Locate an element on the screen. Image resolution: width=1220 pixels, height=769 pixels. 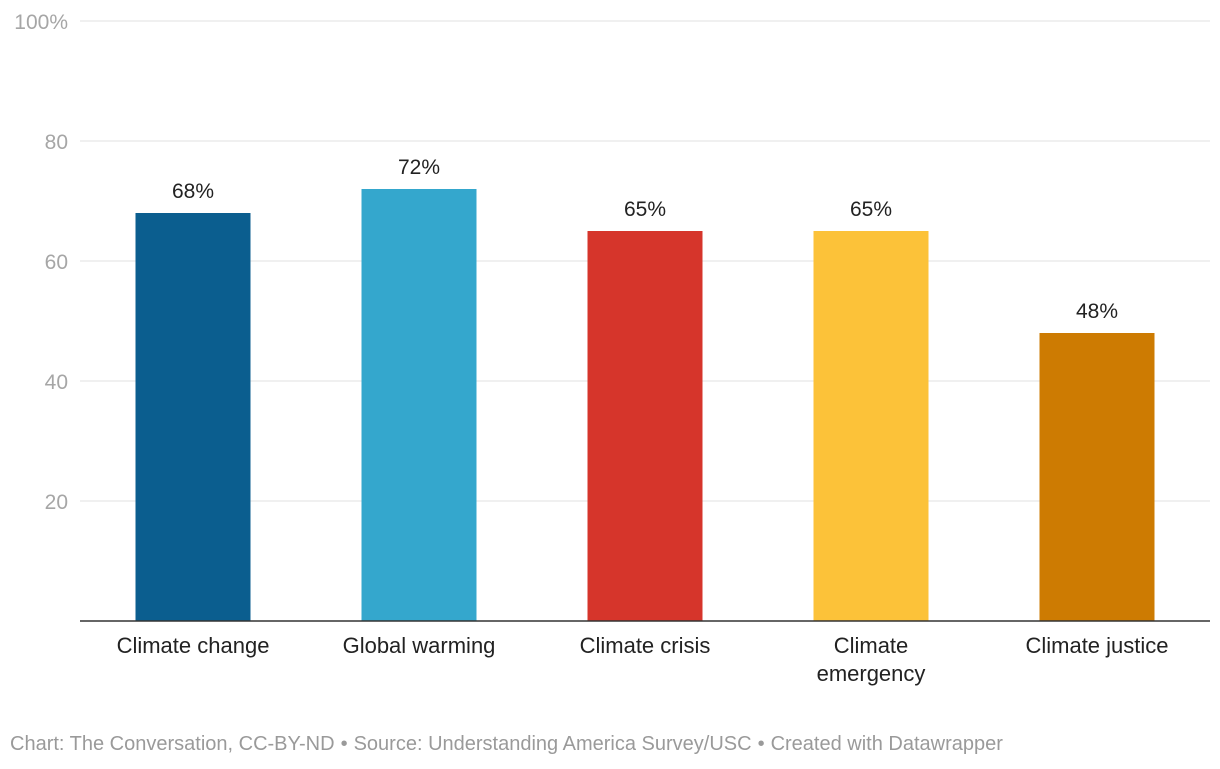
x-tick-label: Climate crisis is located at coordinates (645, 645).